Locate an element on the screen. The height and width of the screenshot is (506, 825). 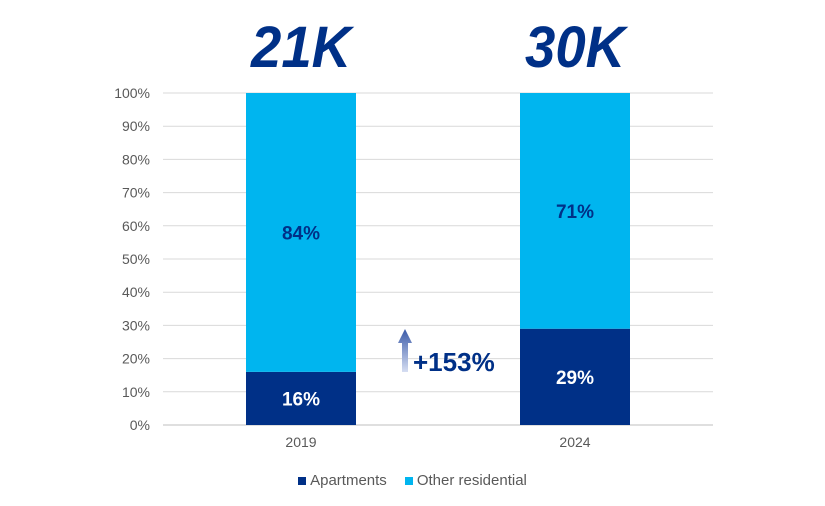
y-tick-label: 0% is located at coordinates (140, 425).